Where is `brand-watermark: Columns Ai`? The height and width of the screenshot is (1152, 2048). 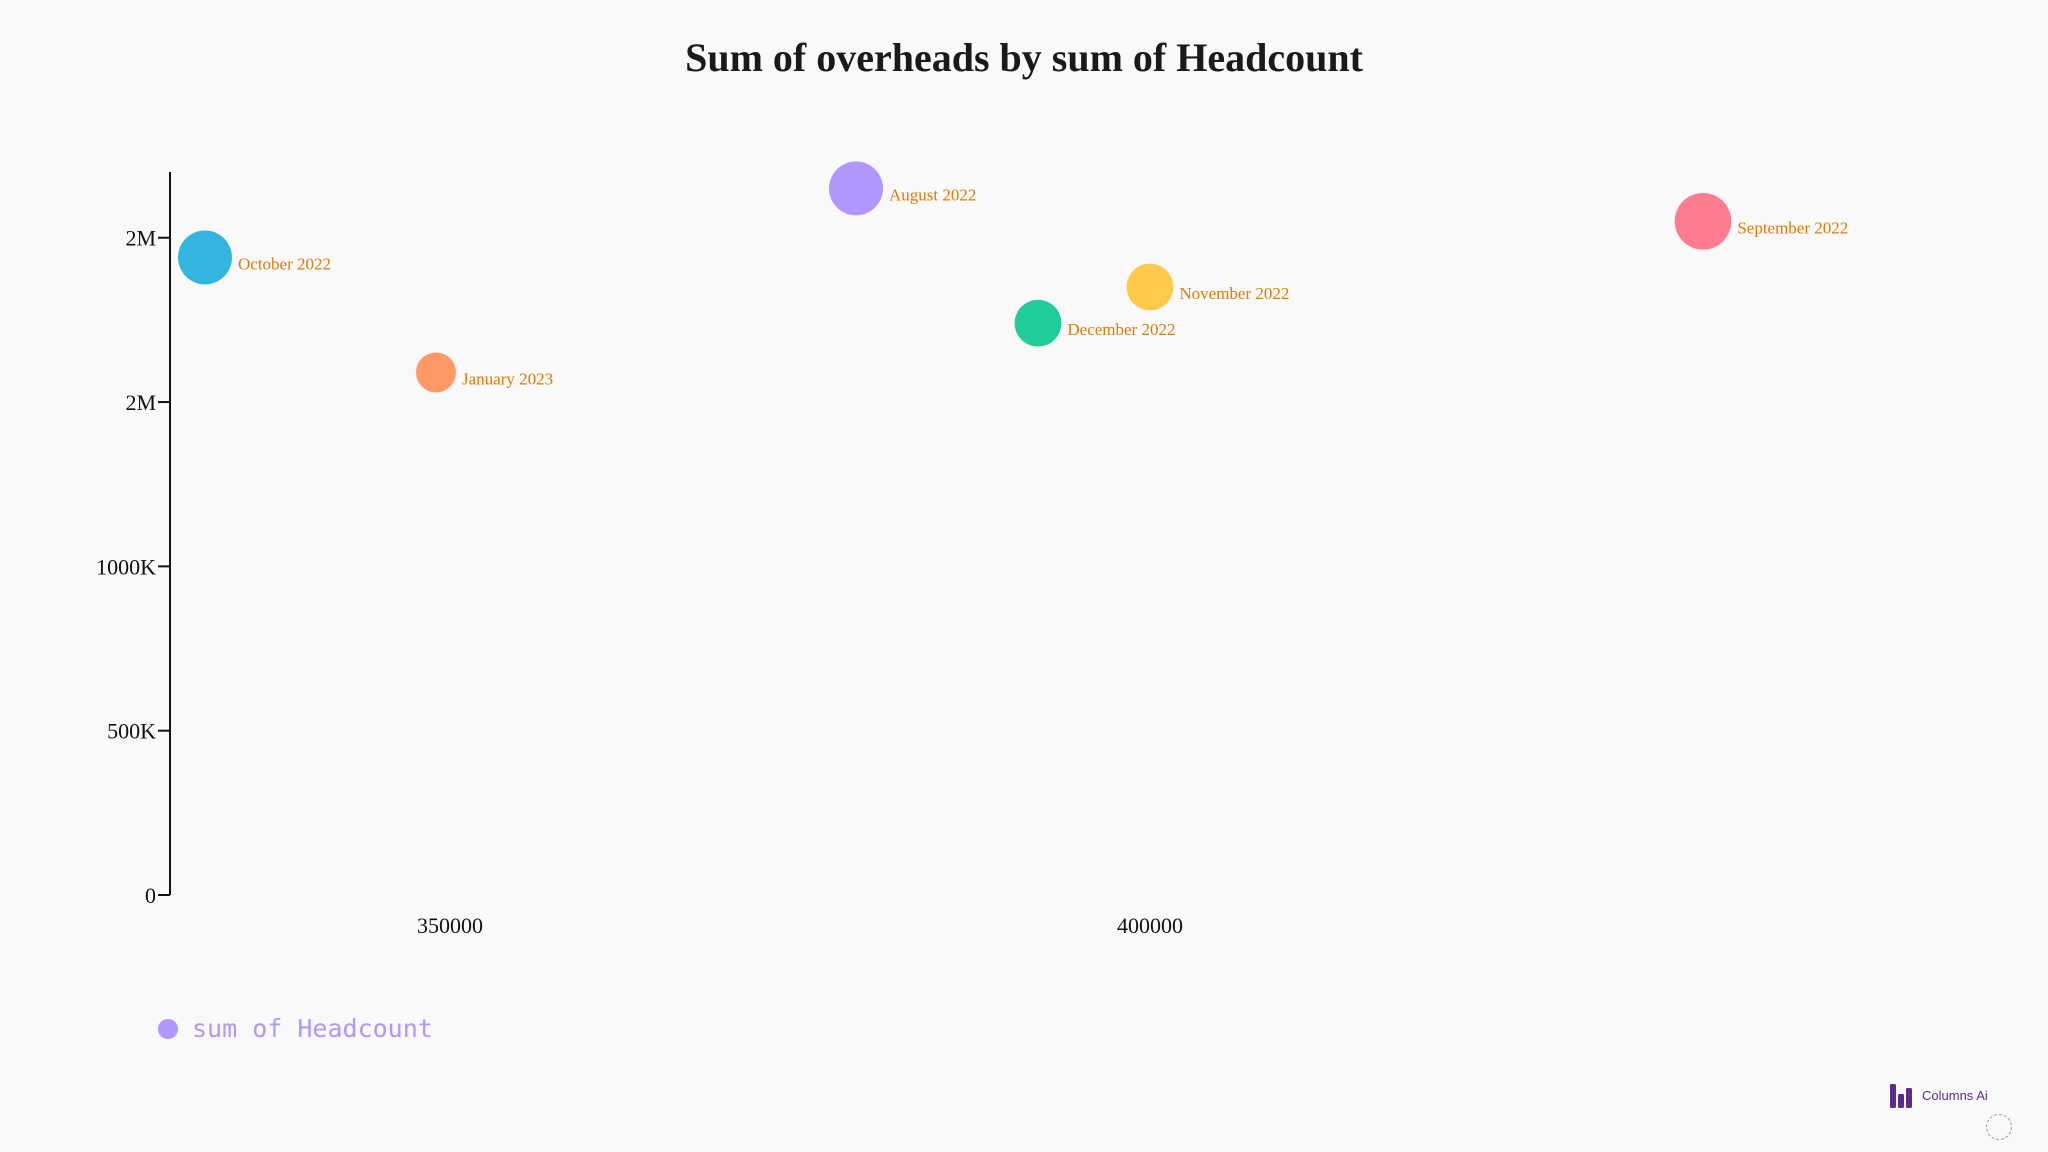 brand-watermark: Columns Ai is located at coordinates (1938, 1095).